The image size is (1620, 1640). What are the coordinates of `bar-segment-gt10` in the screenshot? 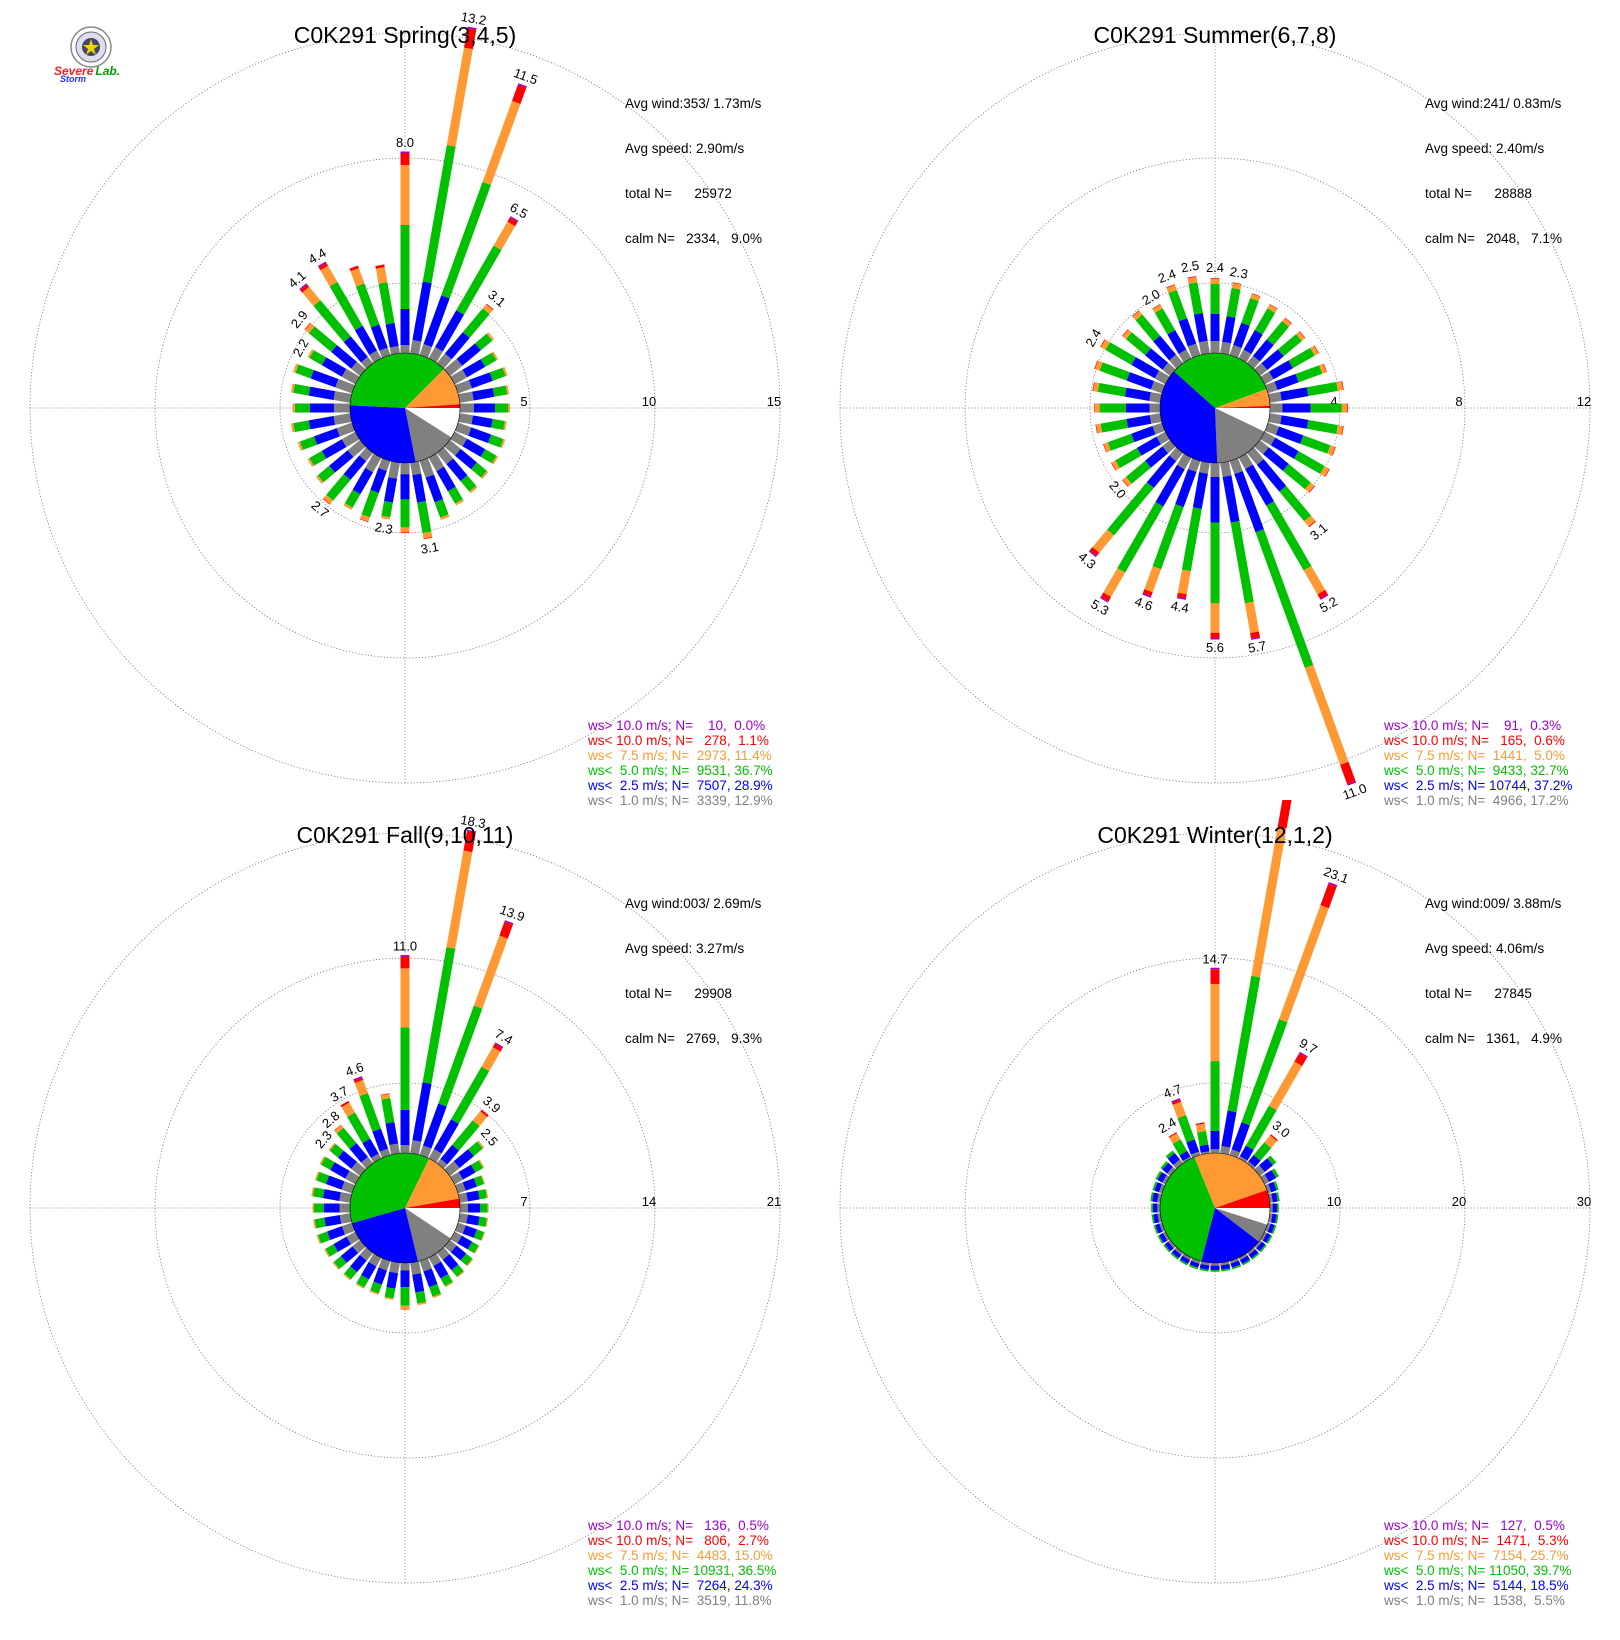 It's located at (322, 264).